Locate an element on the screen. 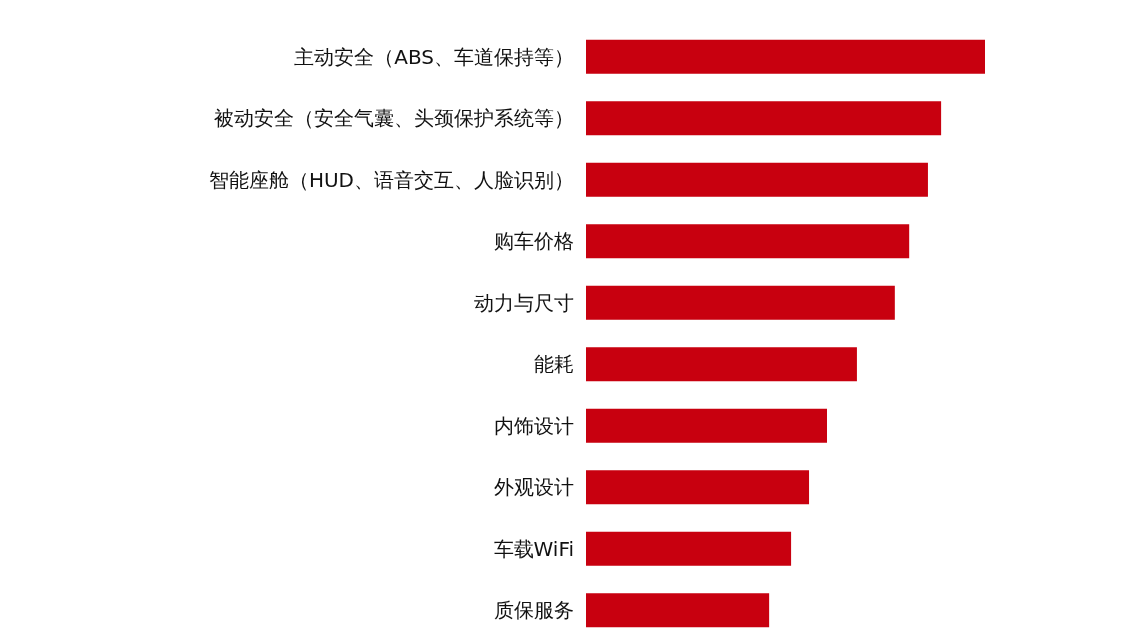  y-tick-label: 质保服务 is located at coordinates (534, 610).